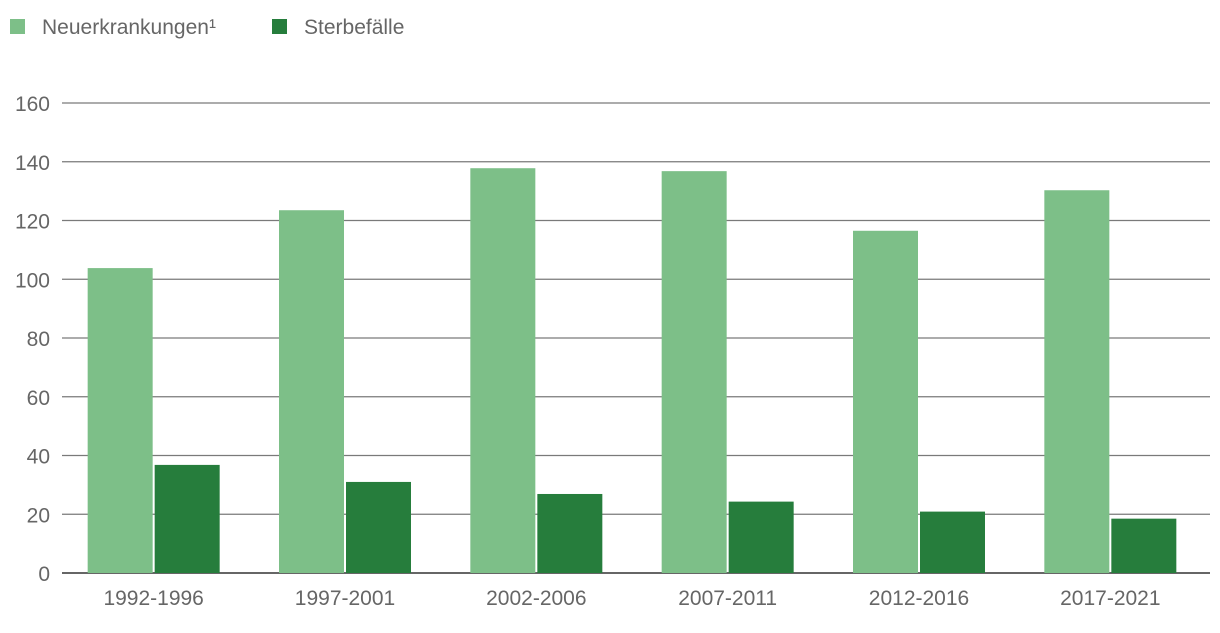  Describe the element at coordinates (536, 598) in the screenshot. I see `x-tick-label: 2002-2006` at that location.